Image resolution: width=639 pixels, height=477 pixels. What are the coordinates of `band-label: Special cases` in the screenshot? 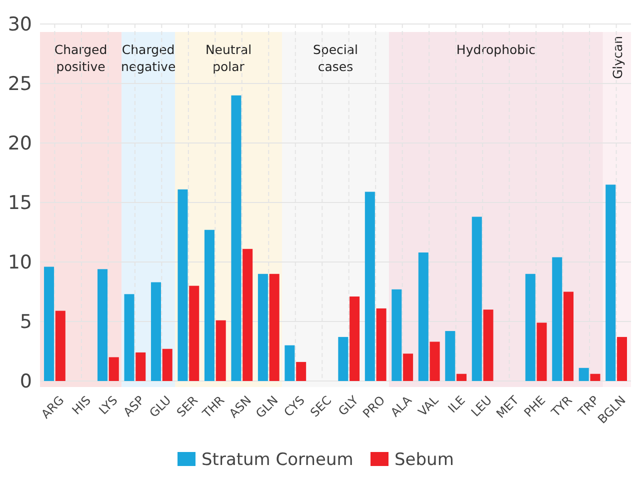 It's located at (335, 58).